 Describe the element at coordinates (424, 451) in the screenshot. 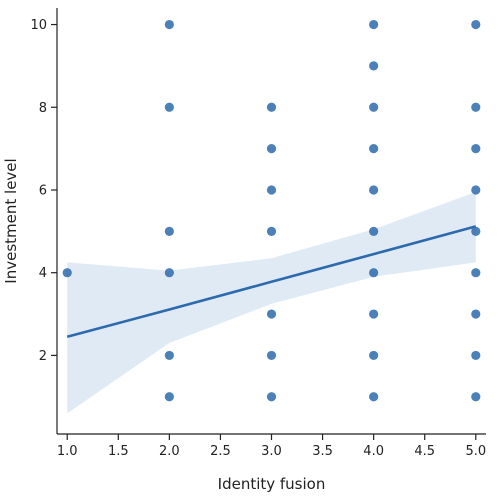

I see `x-tick-label: 4.5` at that location.